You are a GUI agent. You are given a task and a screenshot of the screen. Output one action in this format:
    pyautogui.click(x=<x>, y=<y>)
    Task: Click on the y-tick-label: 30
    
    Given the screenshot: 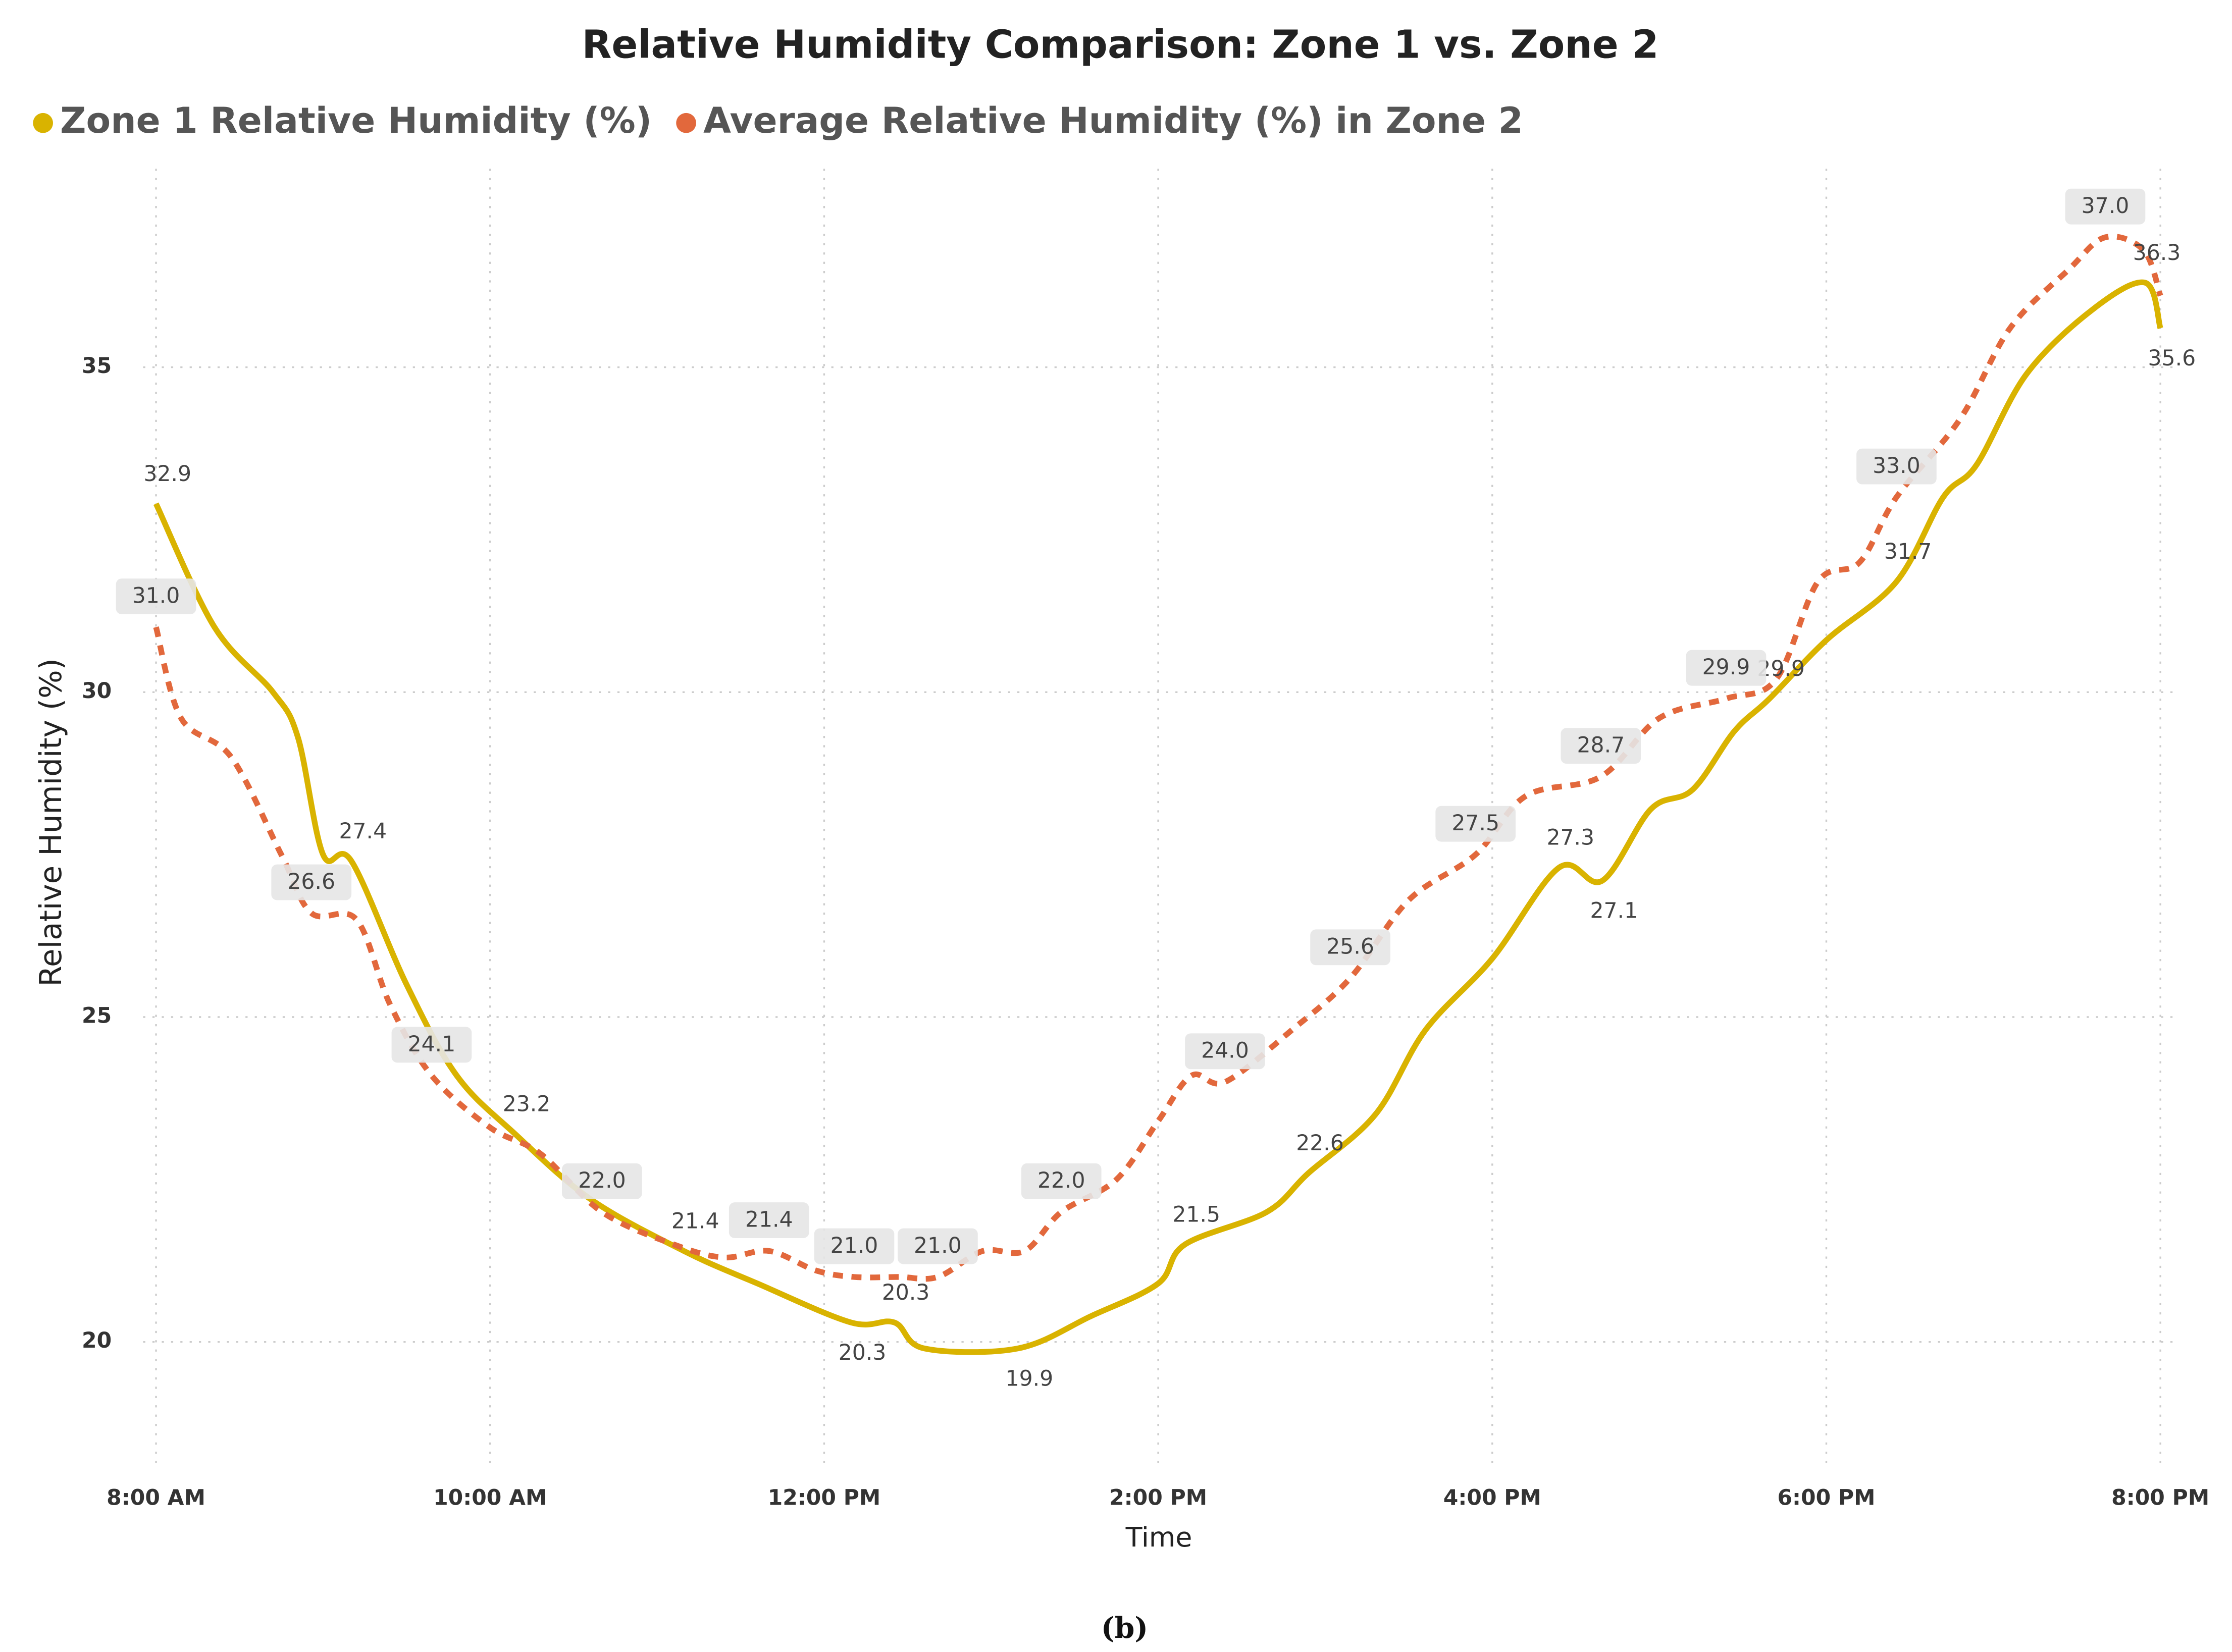 What is the action you would take?
    pyautogui.click(x=97, y=692)
    